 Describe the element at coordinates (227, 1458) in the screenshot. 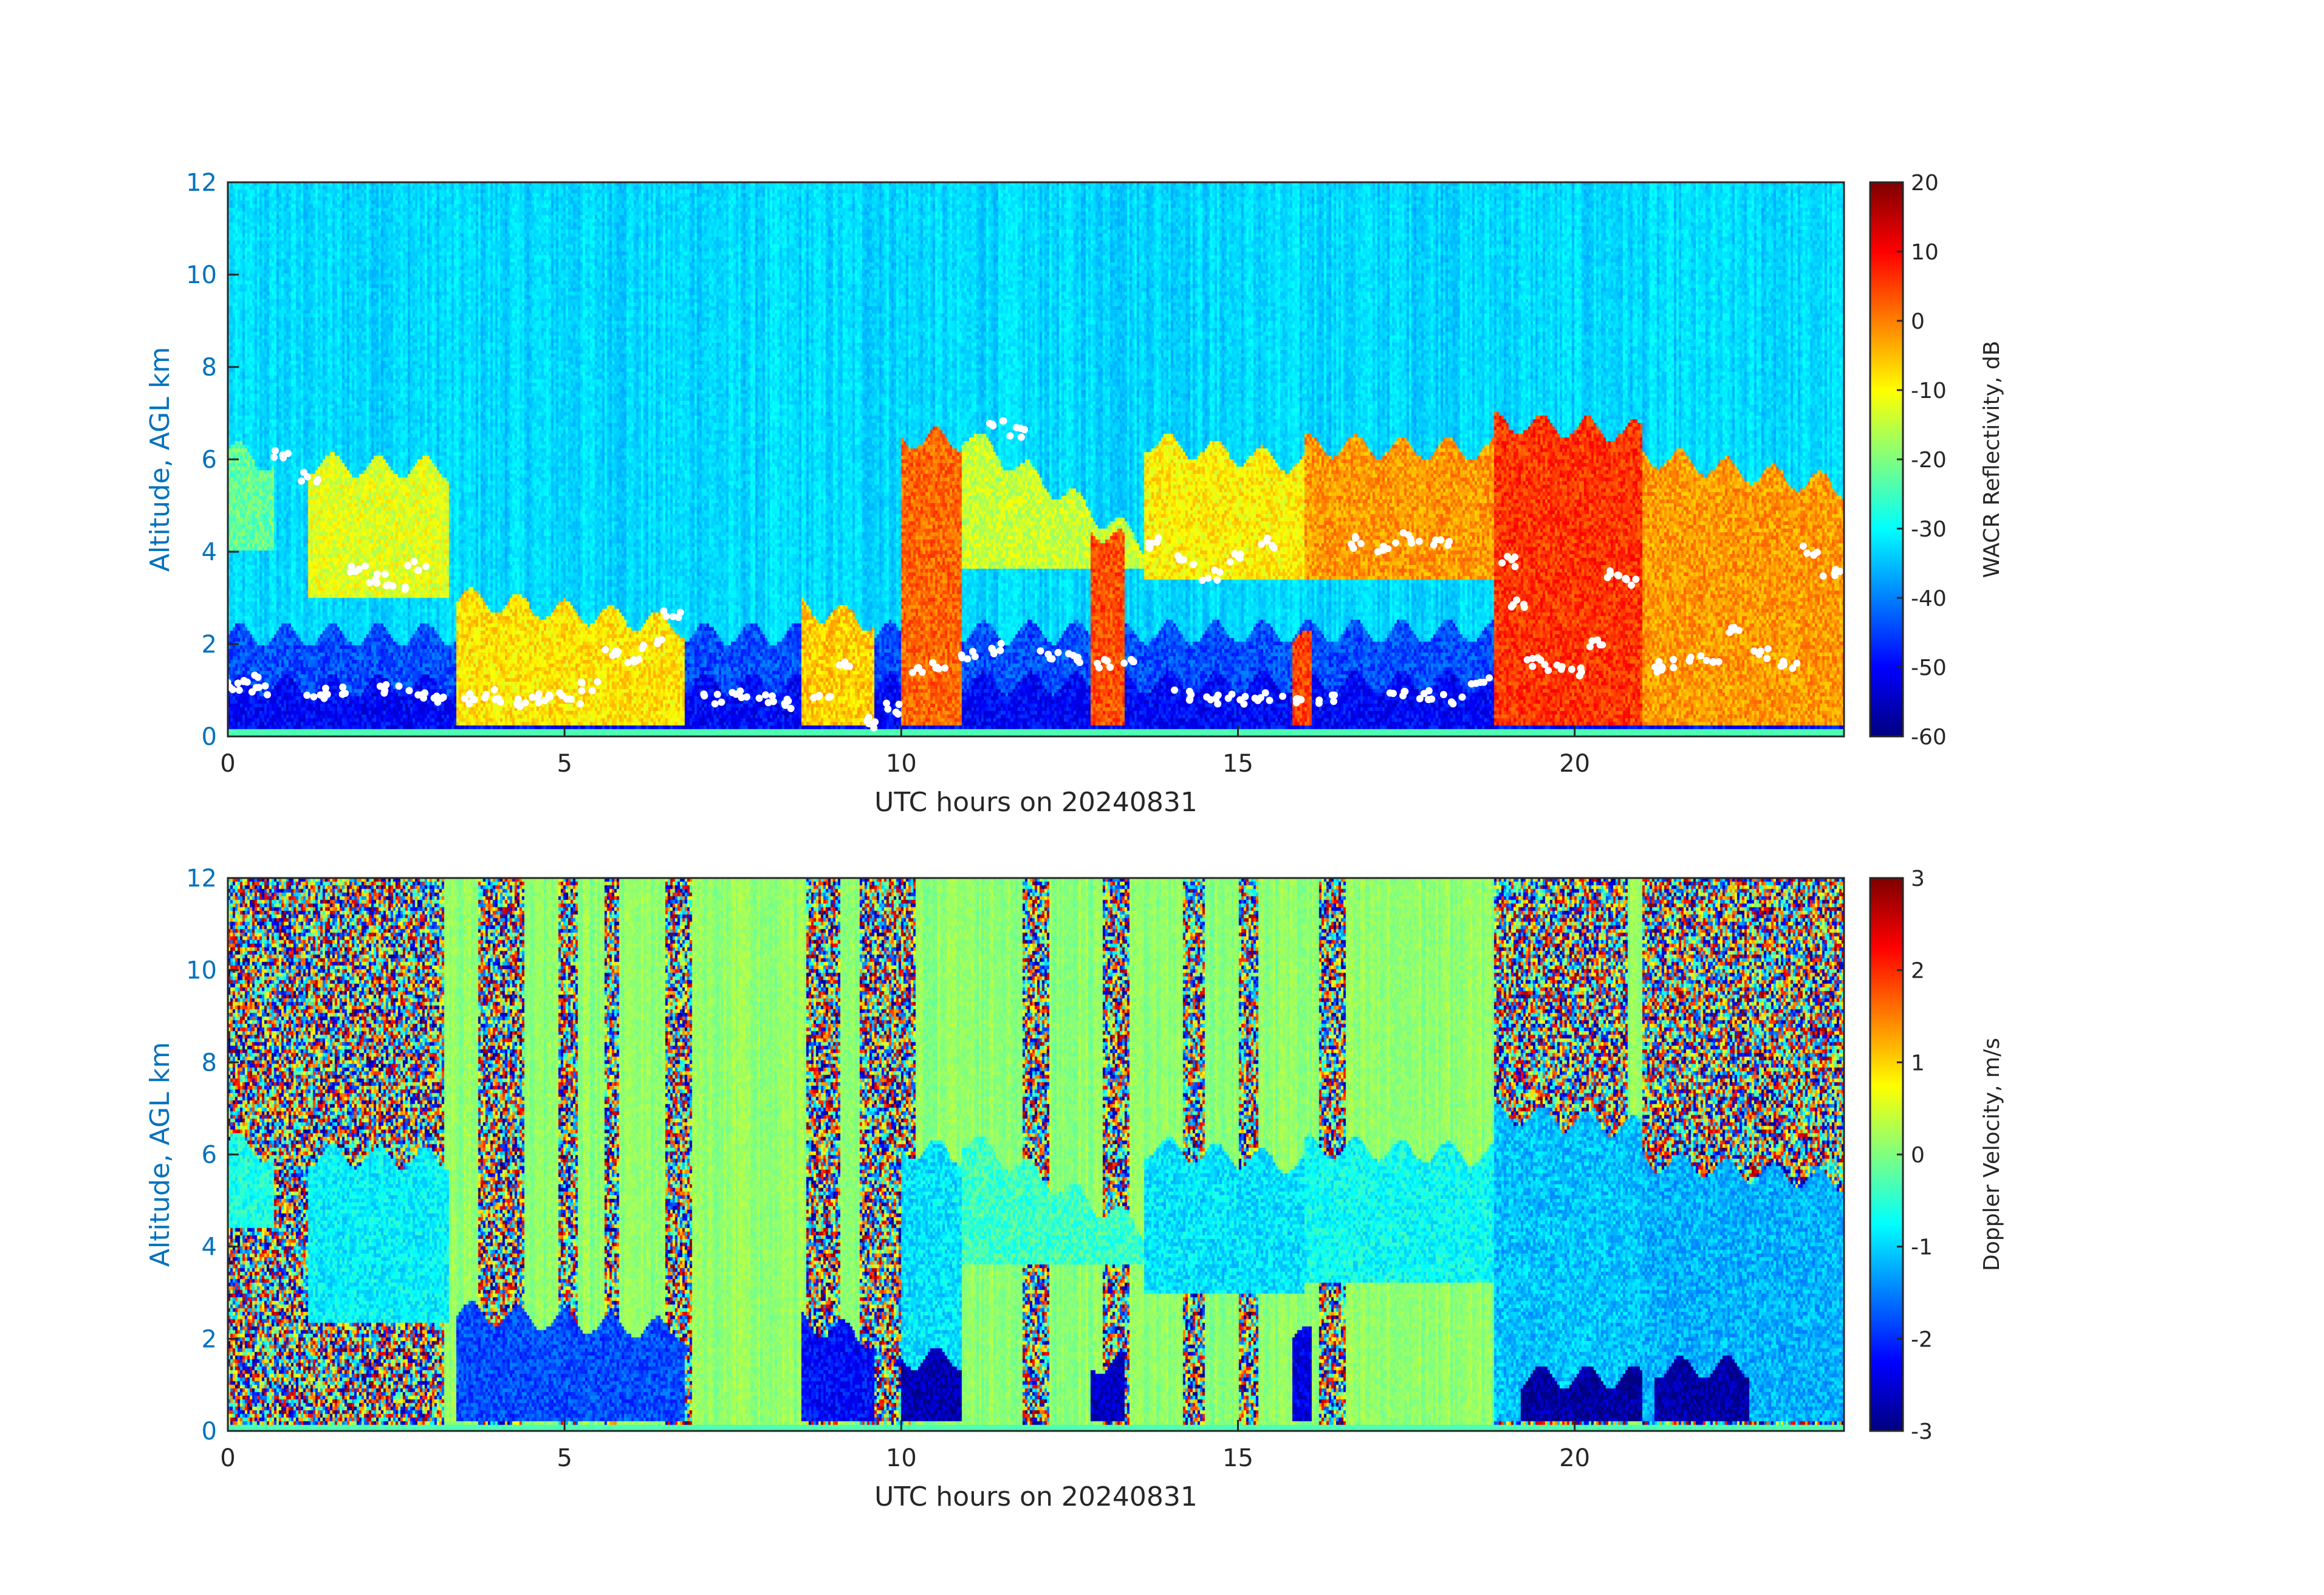

I see `x-tick-label: 0` at that location.